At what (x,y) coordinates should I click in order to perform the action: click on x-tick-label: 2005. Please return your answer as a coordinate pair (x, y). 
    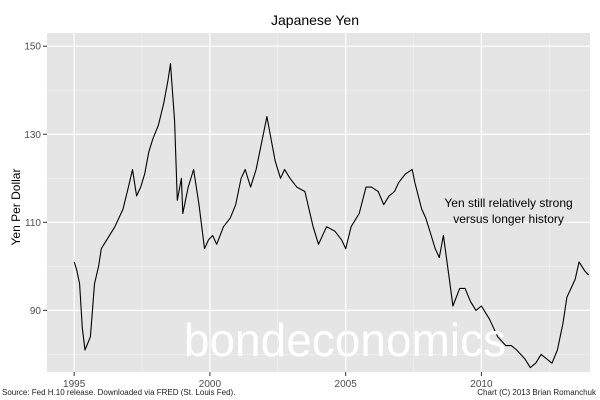
    Looking at the image, I should click on (346, 384).